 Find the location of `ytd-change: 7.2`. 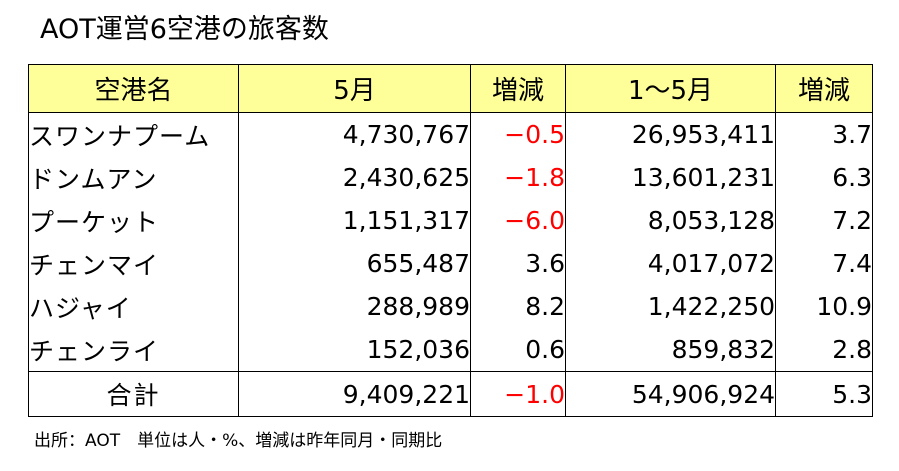

ytd-change: 7.2 is located at coordinates (824, 220).